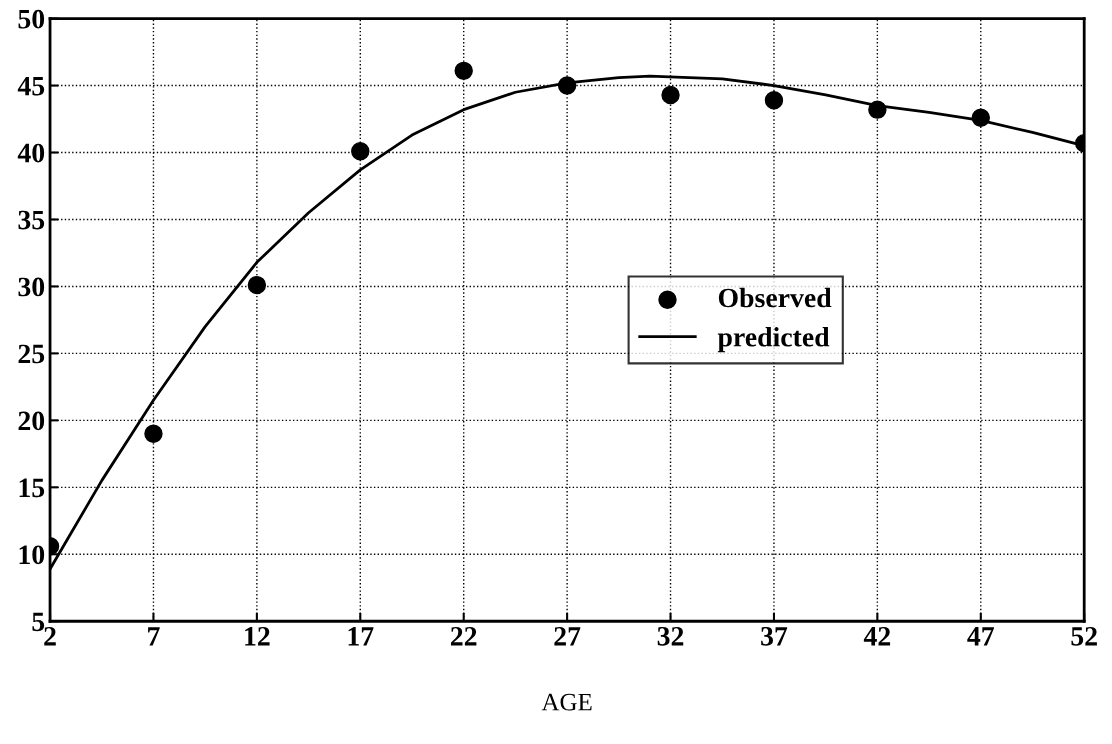 This screenshot has height=744, width=1112. I want to click on x-axis-title: AGE, so click(566, 702).